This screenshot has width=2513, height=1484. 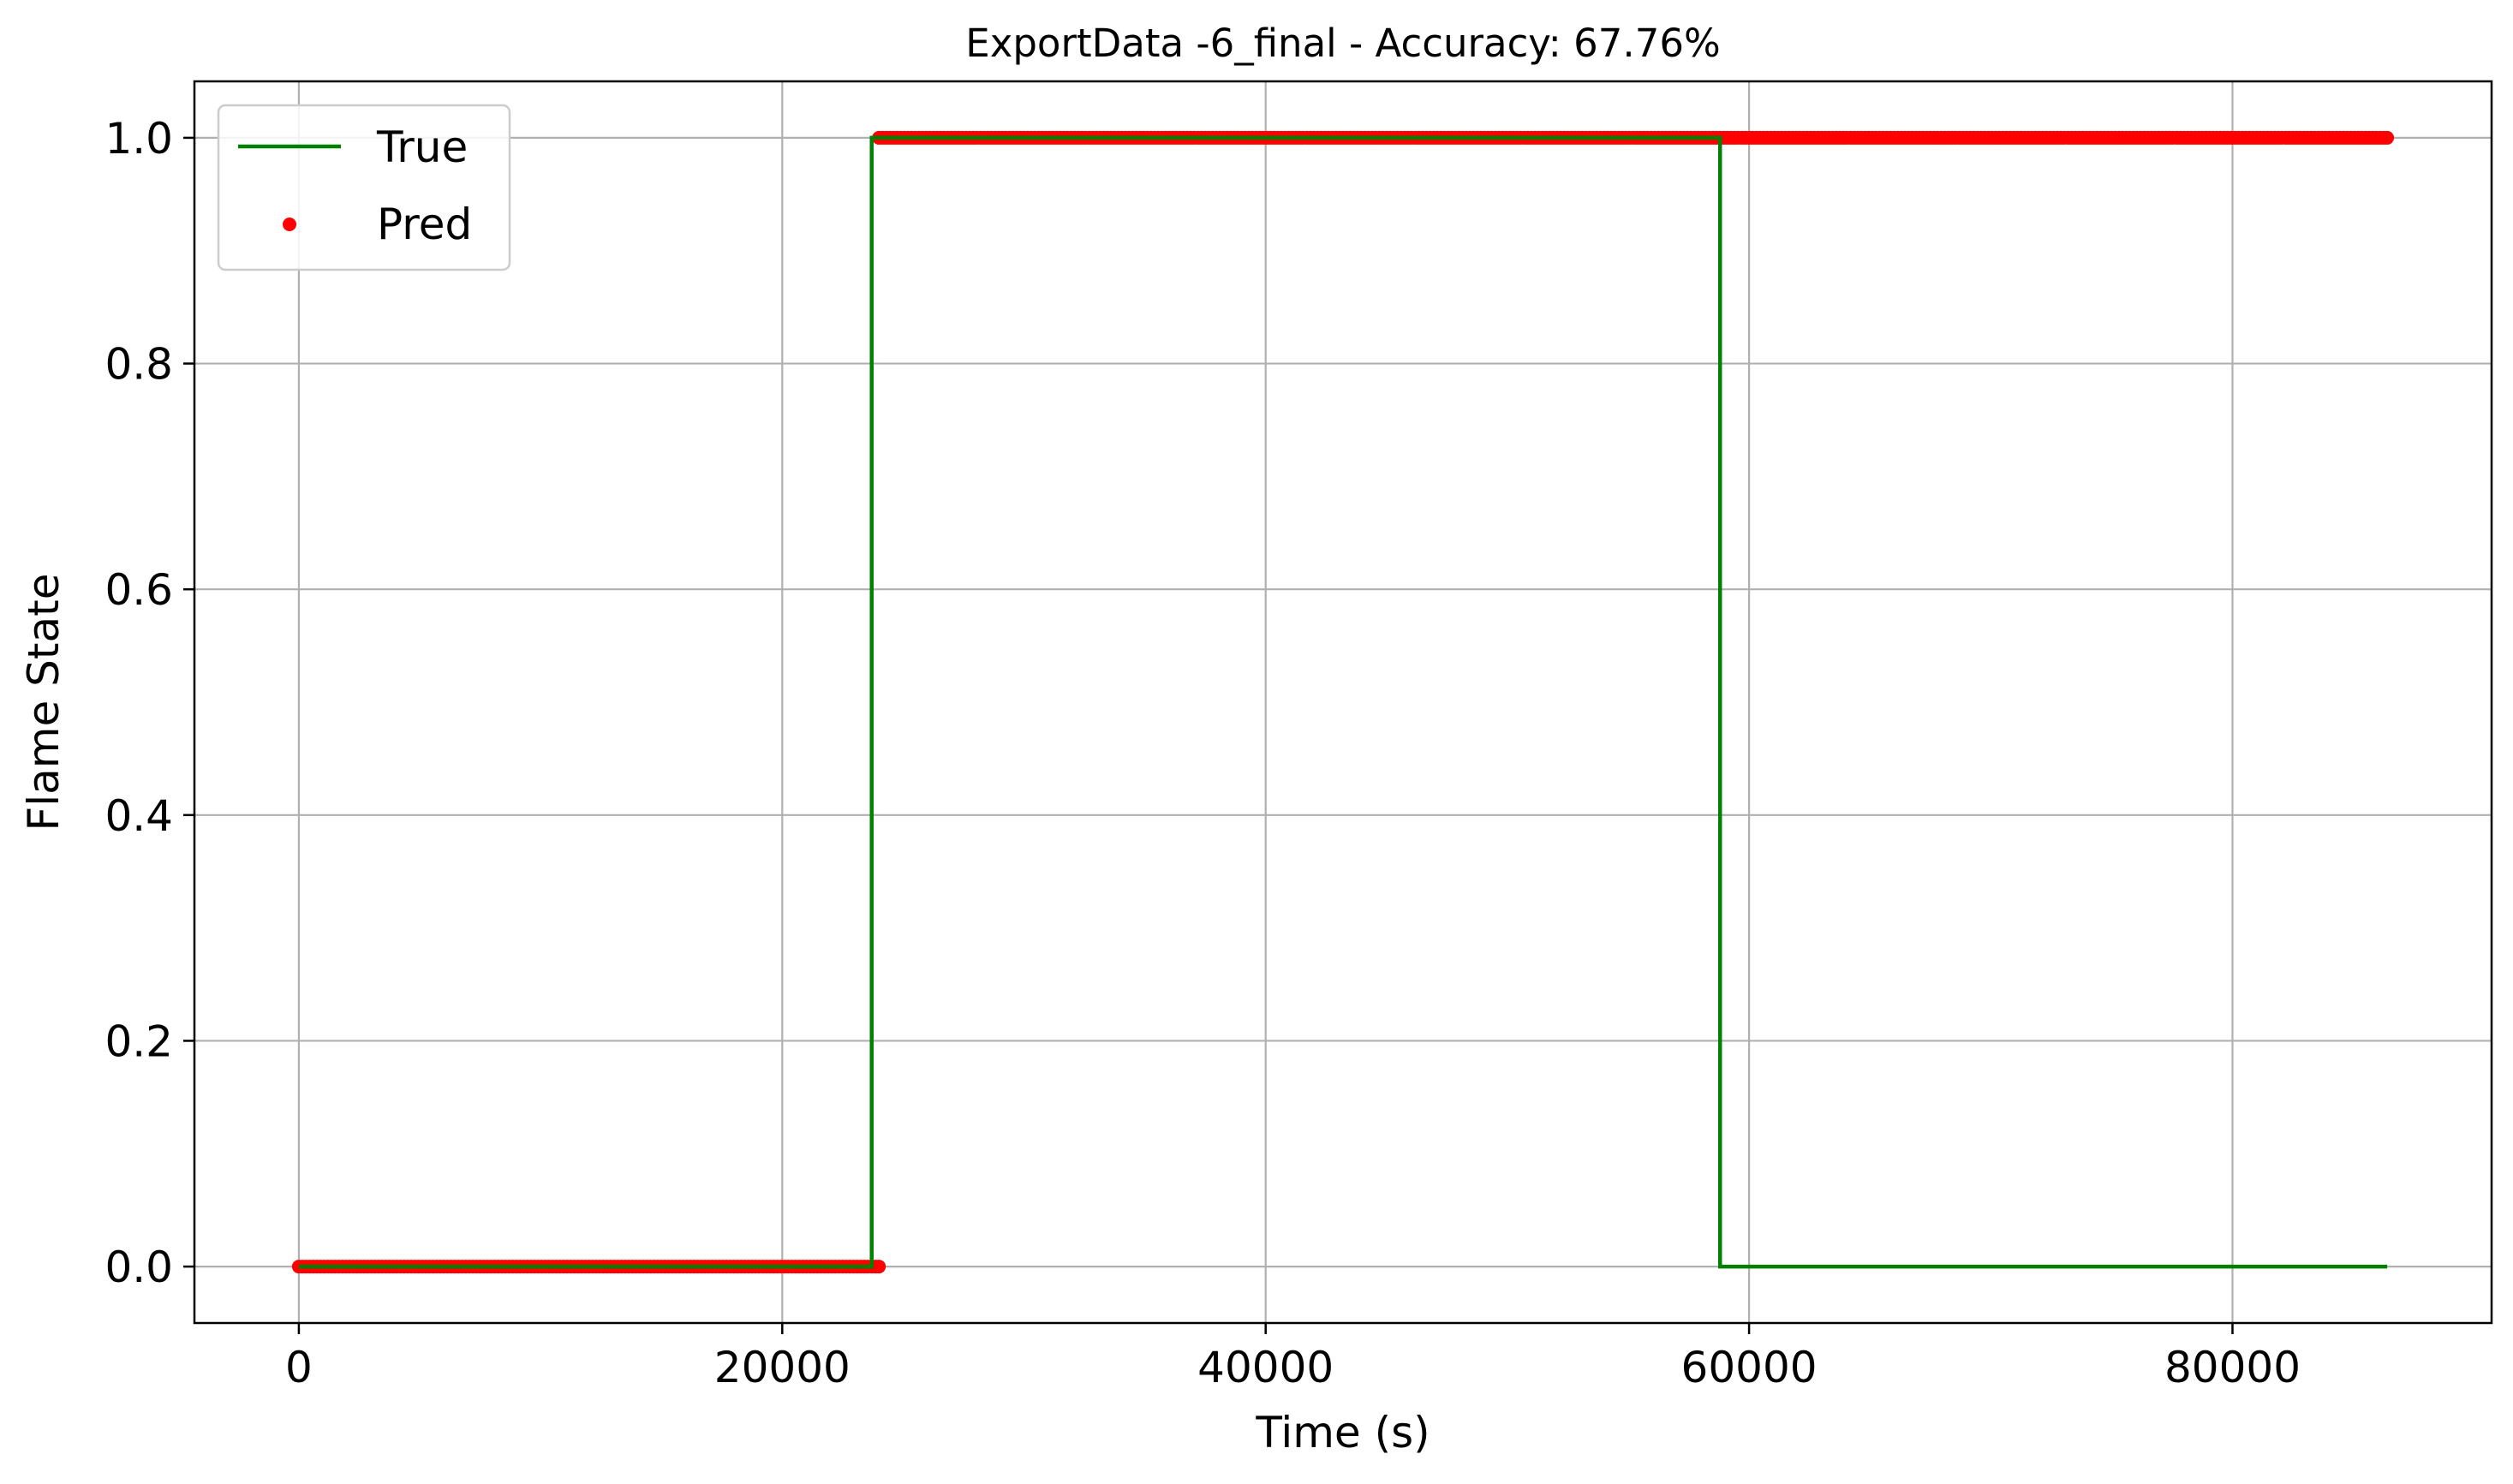 What do you see at coordinates (783, 1368) in the screenshot?
I see `x-tick-label: 20000` at bounding box center [783, 1368].